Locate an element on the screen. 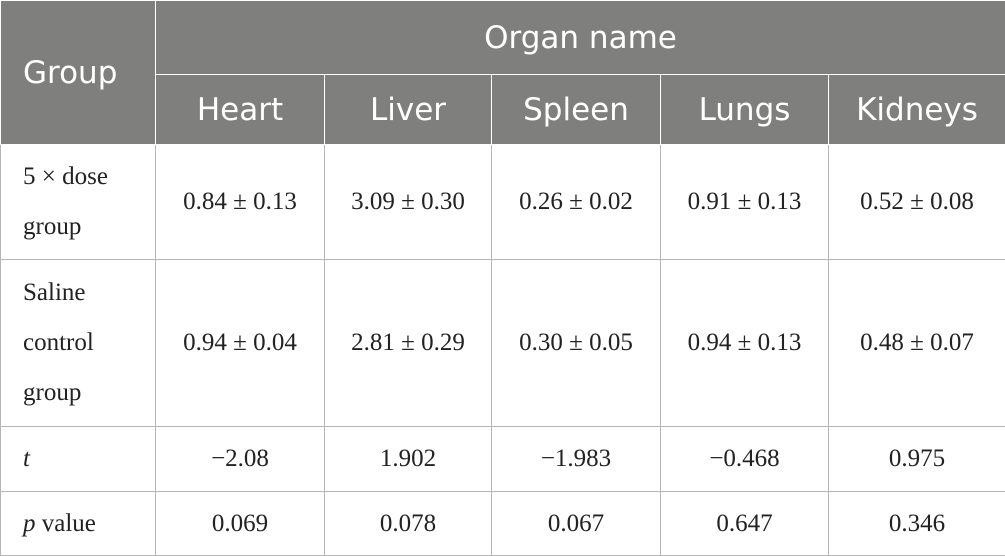  table-cell: 0.94 ± 0.13 is located at coordinates (744, 343).